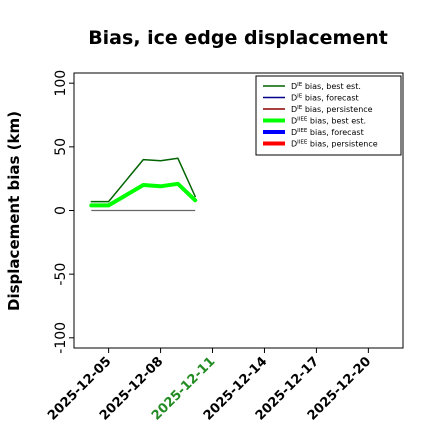 The image size is (440, 440). What do you see at coordinates (238, 38) in the screenshot?
I see `chart-title: Bias, ice edge displacement` at bounding box center [238, 38].